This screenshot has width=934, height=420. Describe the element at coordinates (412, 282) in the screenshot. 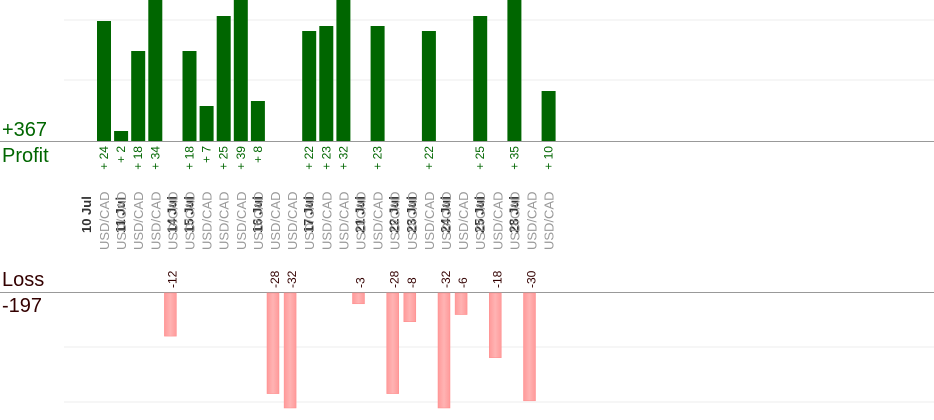

I see `loss-value-label: -8` at that location.